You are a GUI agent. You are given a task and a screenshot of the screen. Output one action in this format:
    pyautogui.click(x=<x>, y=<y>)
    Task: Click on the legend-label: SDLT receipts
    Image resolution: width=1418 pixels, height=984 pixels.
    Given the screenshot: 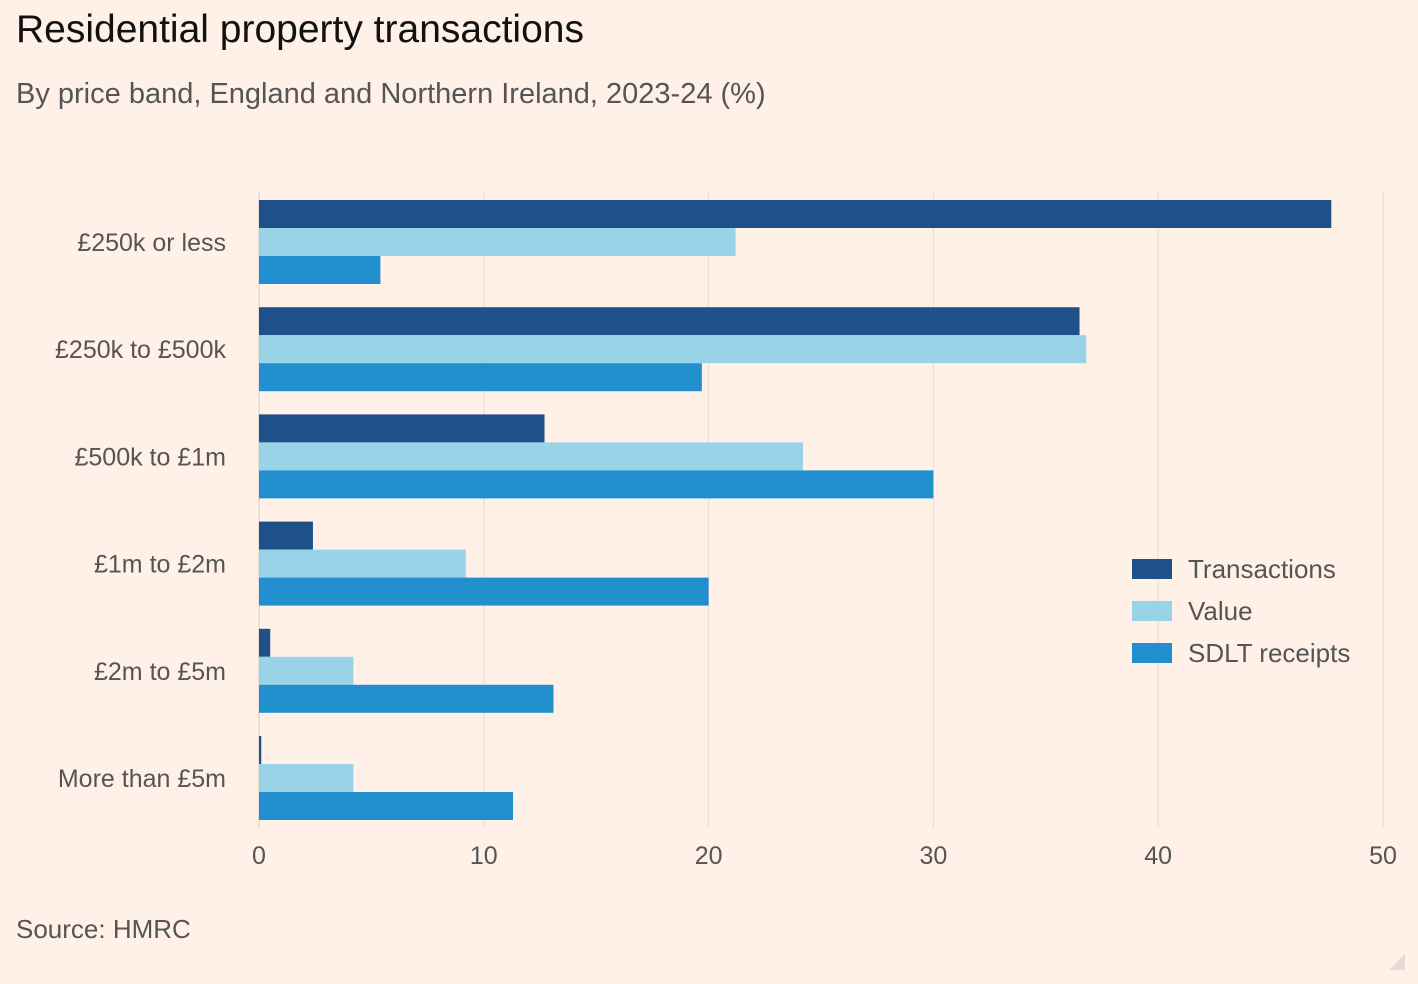 What is the action you would take?
    pyautogui.click(x=1269, y=653)
    